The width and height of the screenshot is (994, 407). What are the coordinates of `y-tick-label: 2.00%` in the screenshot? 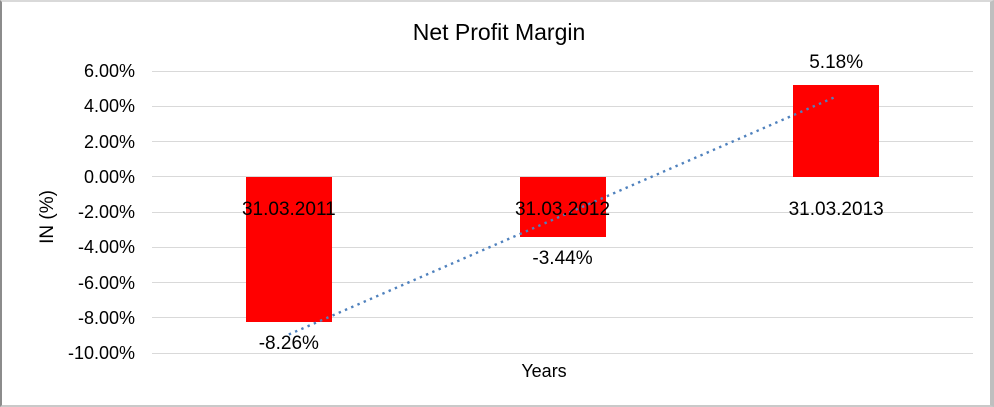 It's located at (109, 141).